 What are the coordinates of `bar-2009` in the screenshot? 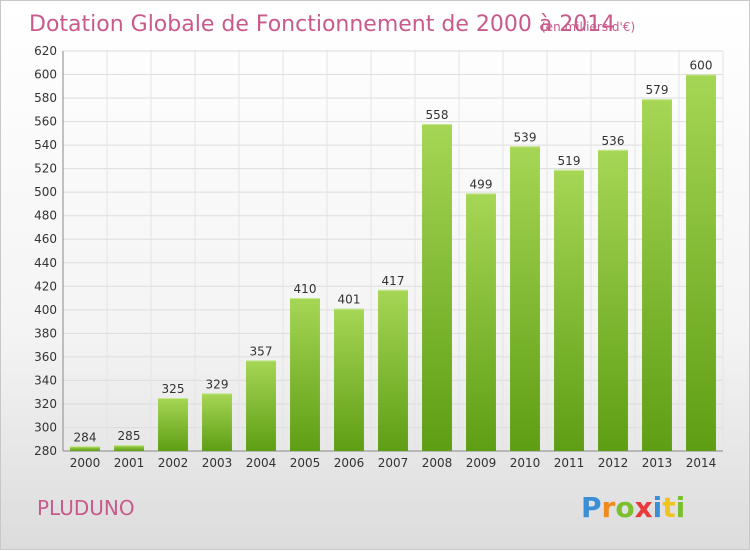 It's located at (481, 322).